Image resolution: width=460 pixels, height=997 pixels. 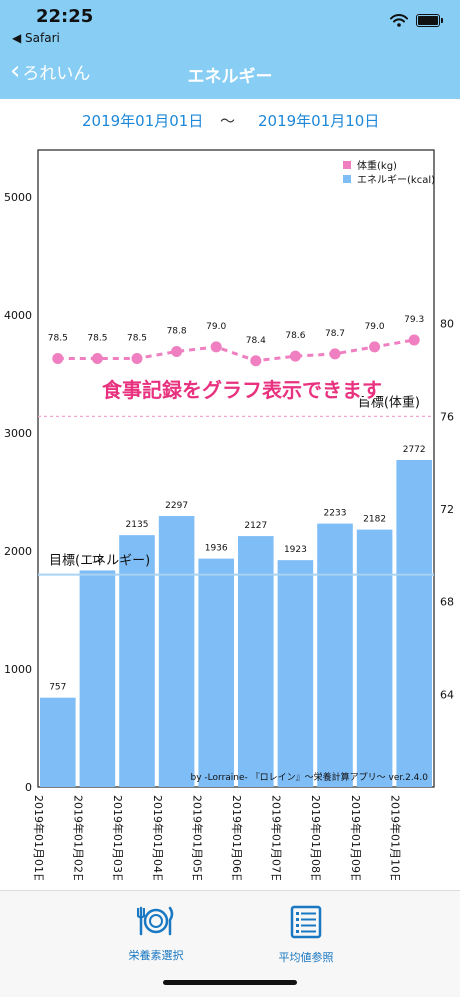 I want to click on target-label-weight: 目標(体重), so click(x=389, y=402).